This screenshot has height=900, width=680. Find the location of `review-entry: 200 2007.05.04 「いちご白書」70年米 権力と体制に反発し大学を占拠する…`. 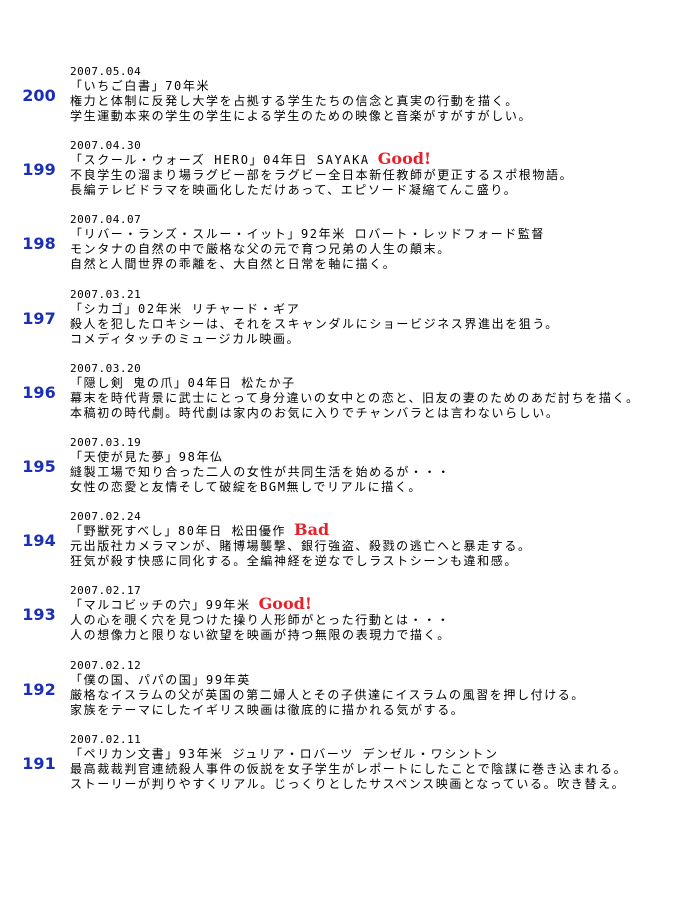

review-entry: 200 2007.05.04 「いちご白書」70年米 権力と体制に反発し大学を占拠する… is located at coordinates (340, 100).